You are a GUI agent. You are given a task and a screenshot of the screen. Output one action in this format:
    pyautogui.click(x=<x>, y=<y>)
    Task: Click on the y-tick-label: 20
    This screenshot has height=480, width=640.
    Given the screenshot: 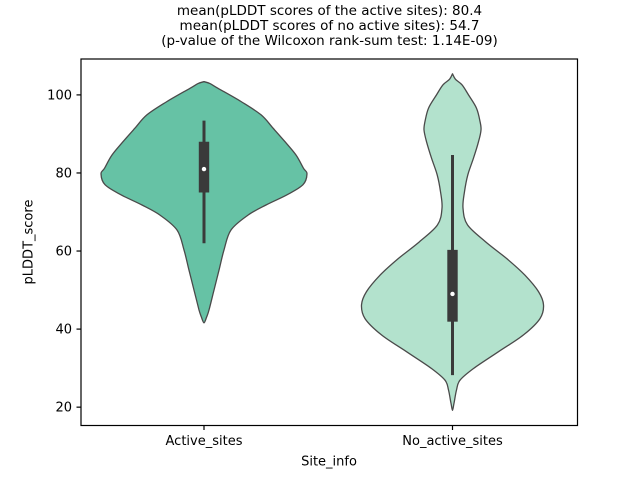 What is the action you would take?
    pyautogui.click(x=63, y=408)
    